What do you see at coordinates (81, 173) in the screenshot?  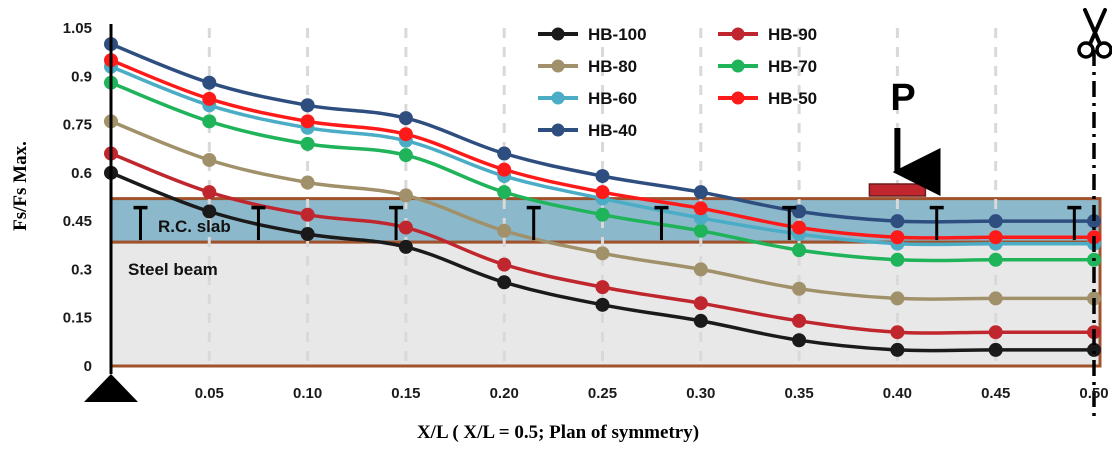 I see `y-tick-label: 0.6` at bounding box center [81, 173].